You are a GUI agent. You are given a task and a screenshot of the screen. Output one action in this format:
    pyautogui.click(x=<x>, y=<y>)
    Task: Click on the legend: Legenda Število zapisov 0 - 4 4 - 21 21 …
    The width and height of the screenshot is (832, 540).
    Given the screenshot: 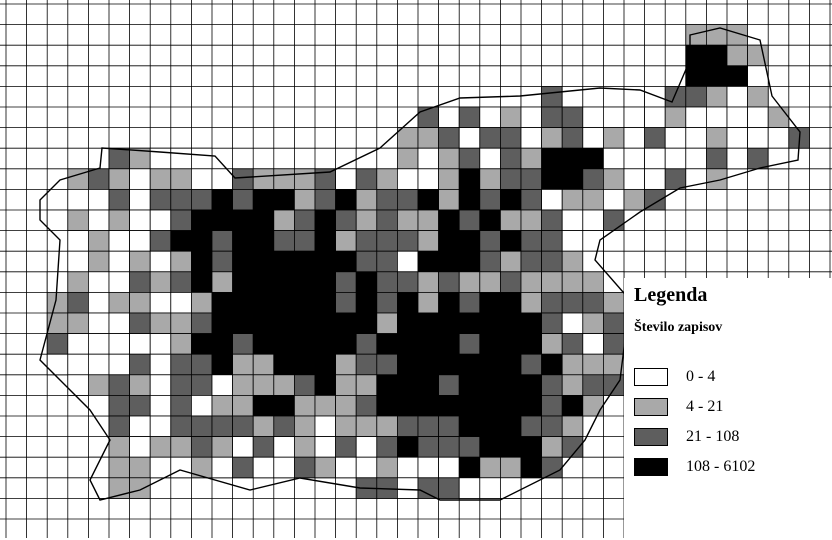 What is the action you would take?
    pyautogui.click(x=728, y=409)
    